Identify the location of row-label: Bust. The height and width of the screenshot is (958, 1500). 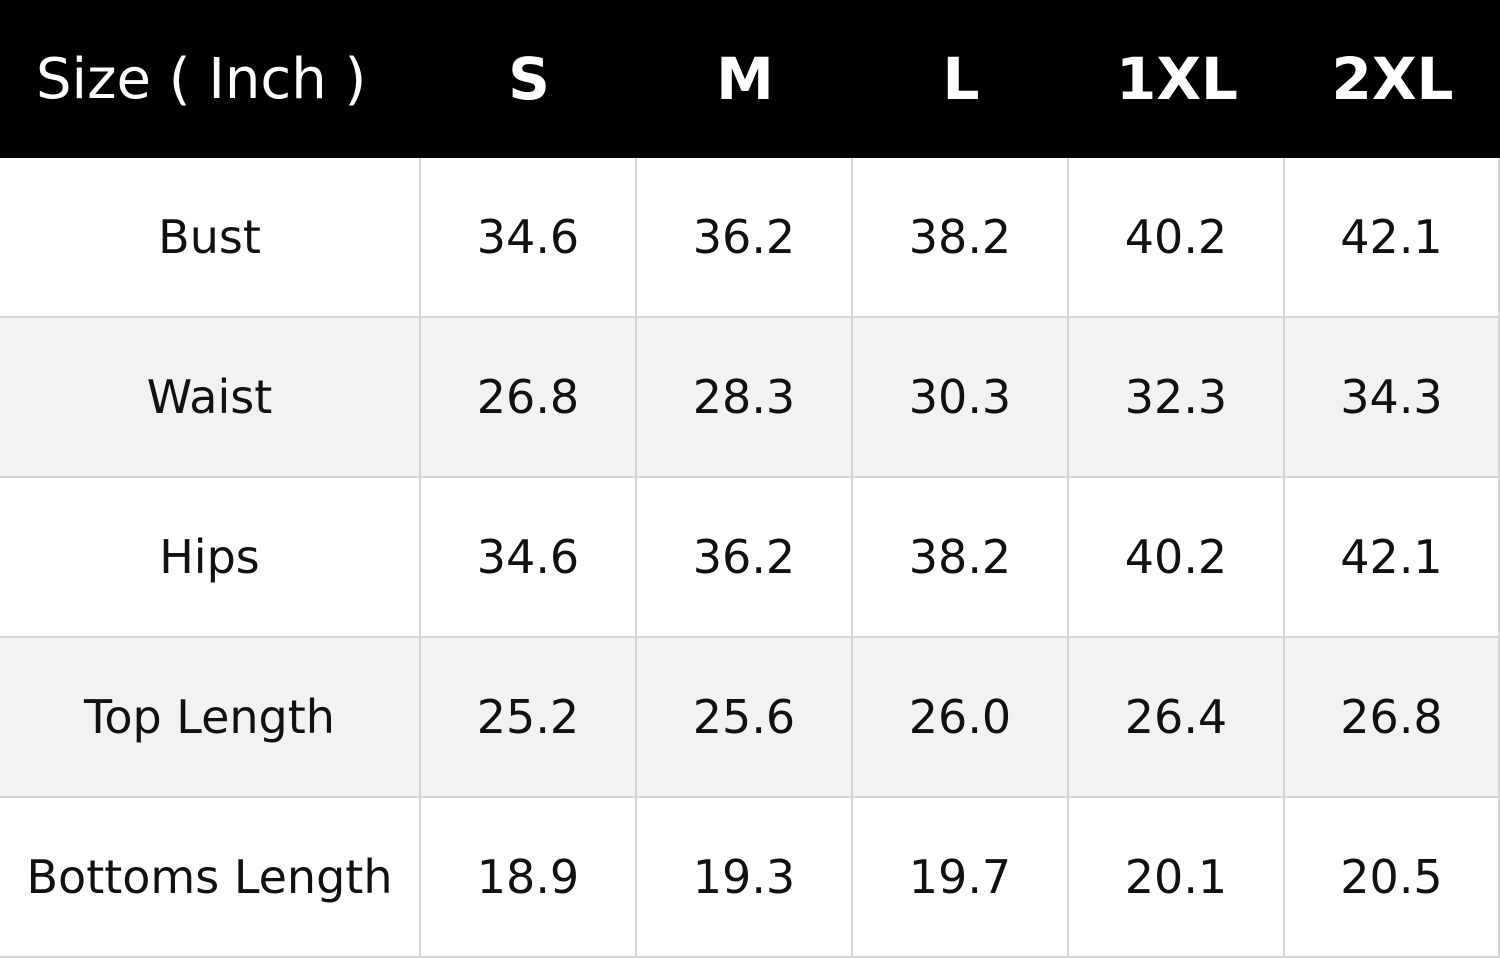
(210, 238).